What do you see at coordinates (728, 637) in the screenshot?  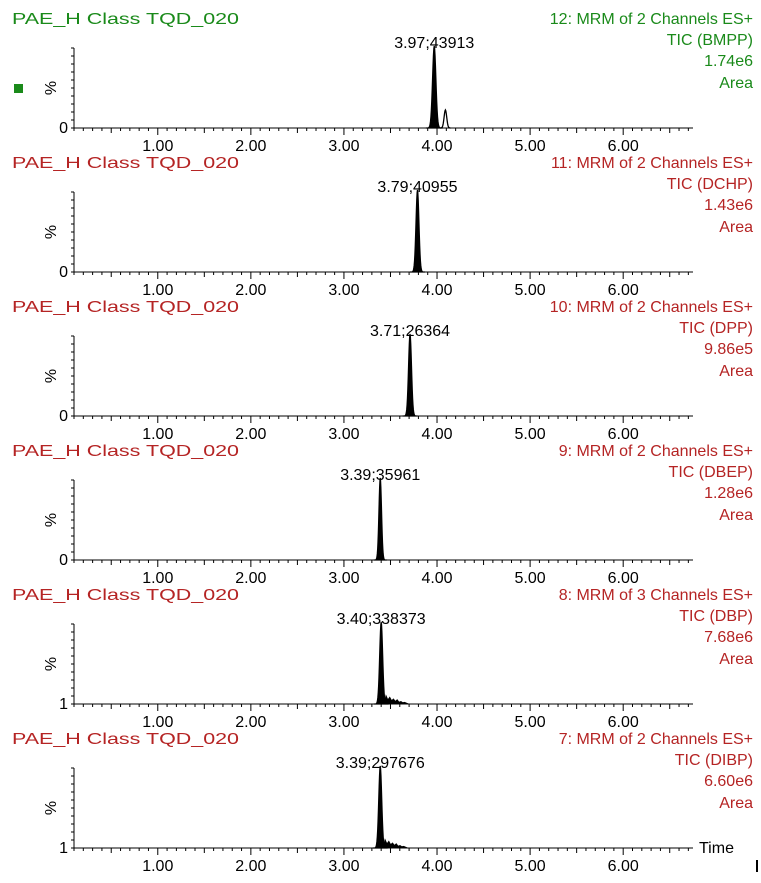 I see `intensity-label: 7.68e6` at bounding box center [728, 637].